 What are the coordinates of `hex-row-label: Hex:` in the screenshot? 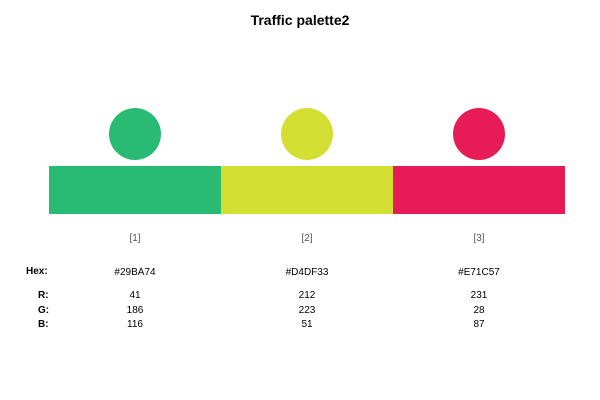 It's located at (37, 271).